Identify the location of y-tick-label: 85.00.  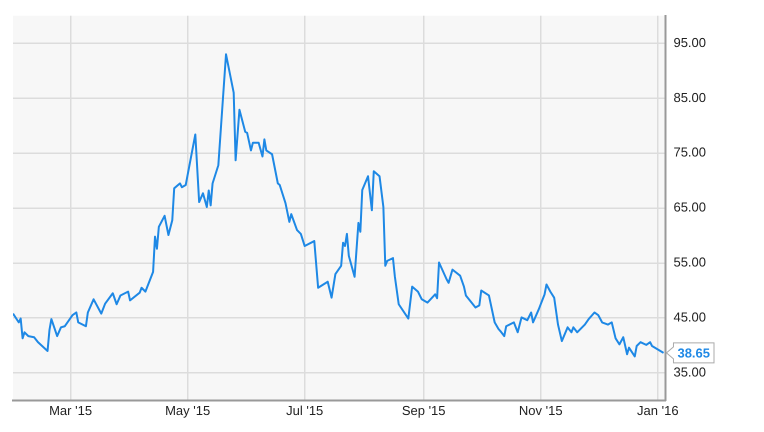
(689, 97).